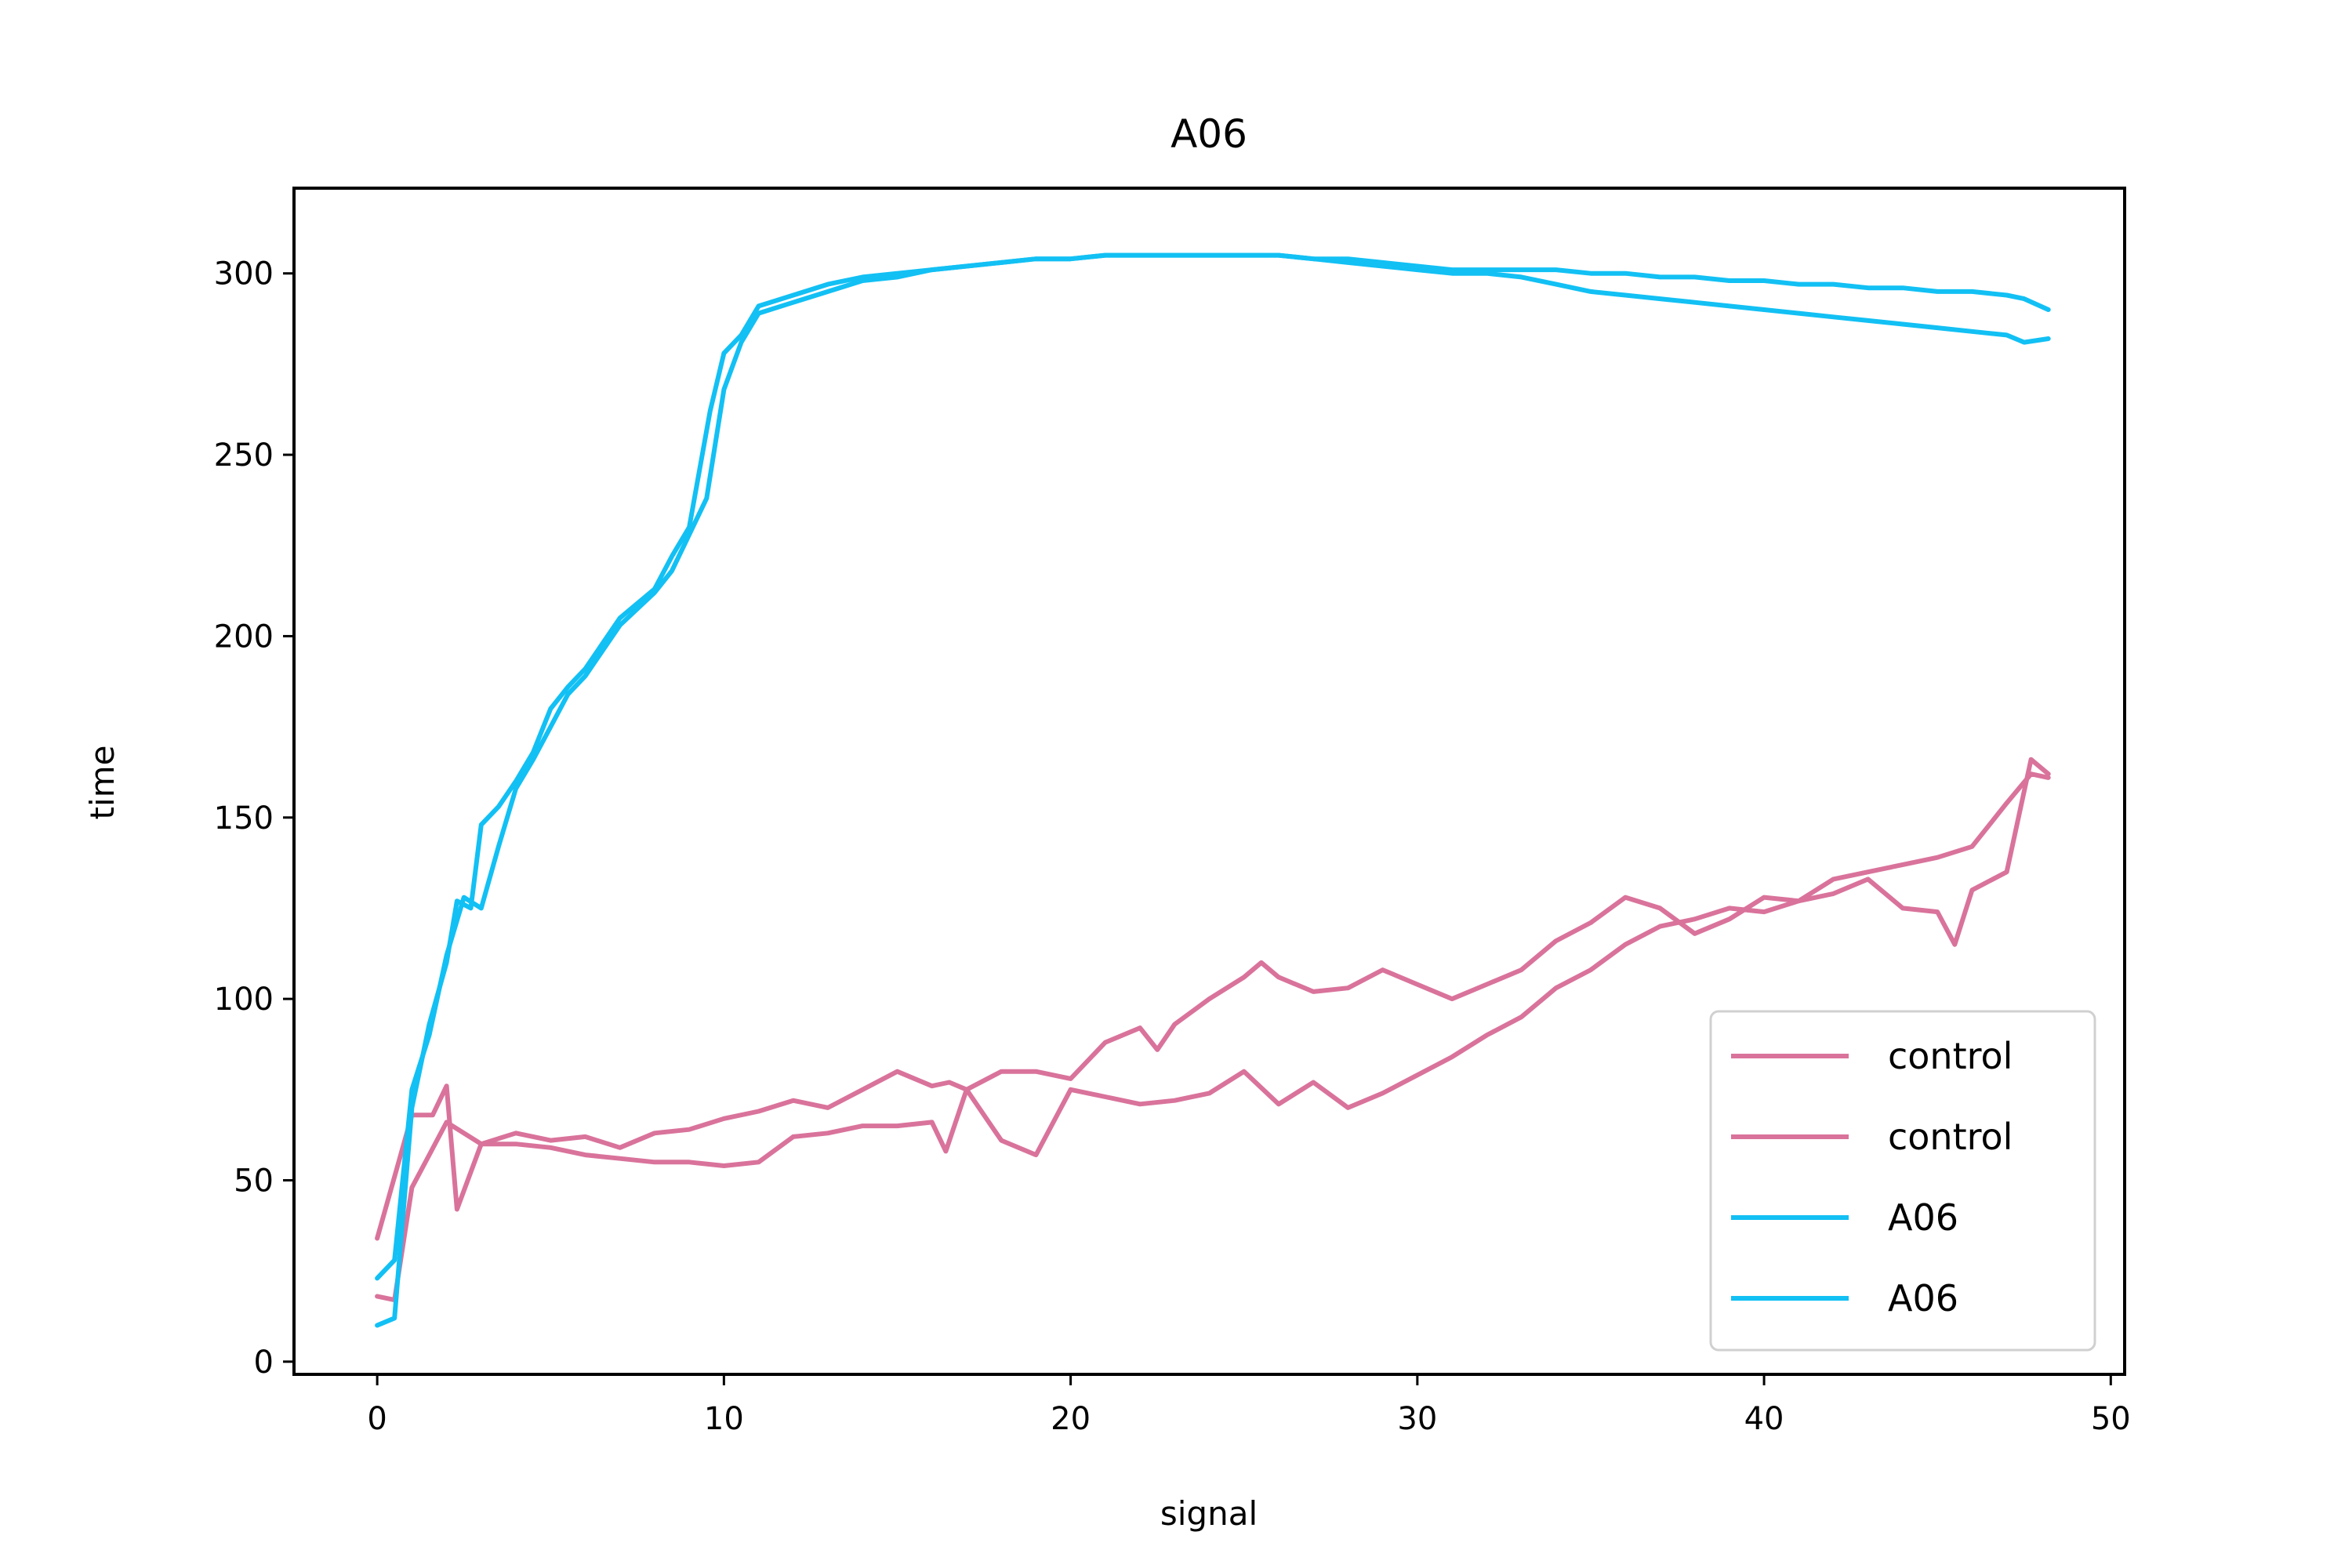 Image resolution: width=2352 pixels, height=1568 pixels. What do you see at coordinates (1071, 1419) in the screenshot?
I see `x-tick-label-2: 20` at bounding box center [1071, 1419].